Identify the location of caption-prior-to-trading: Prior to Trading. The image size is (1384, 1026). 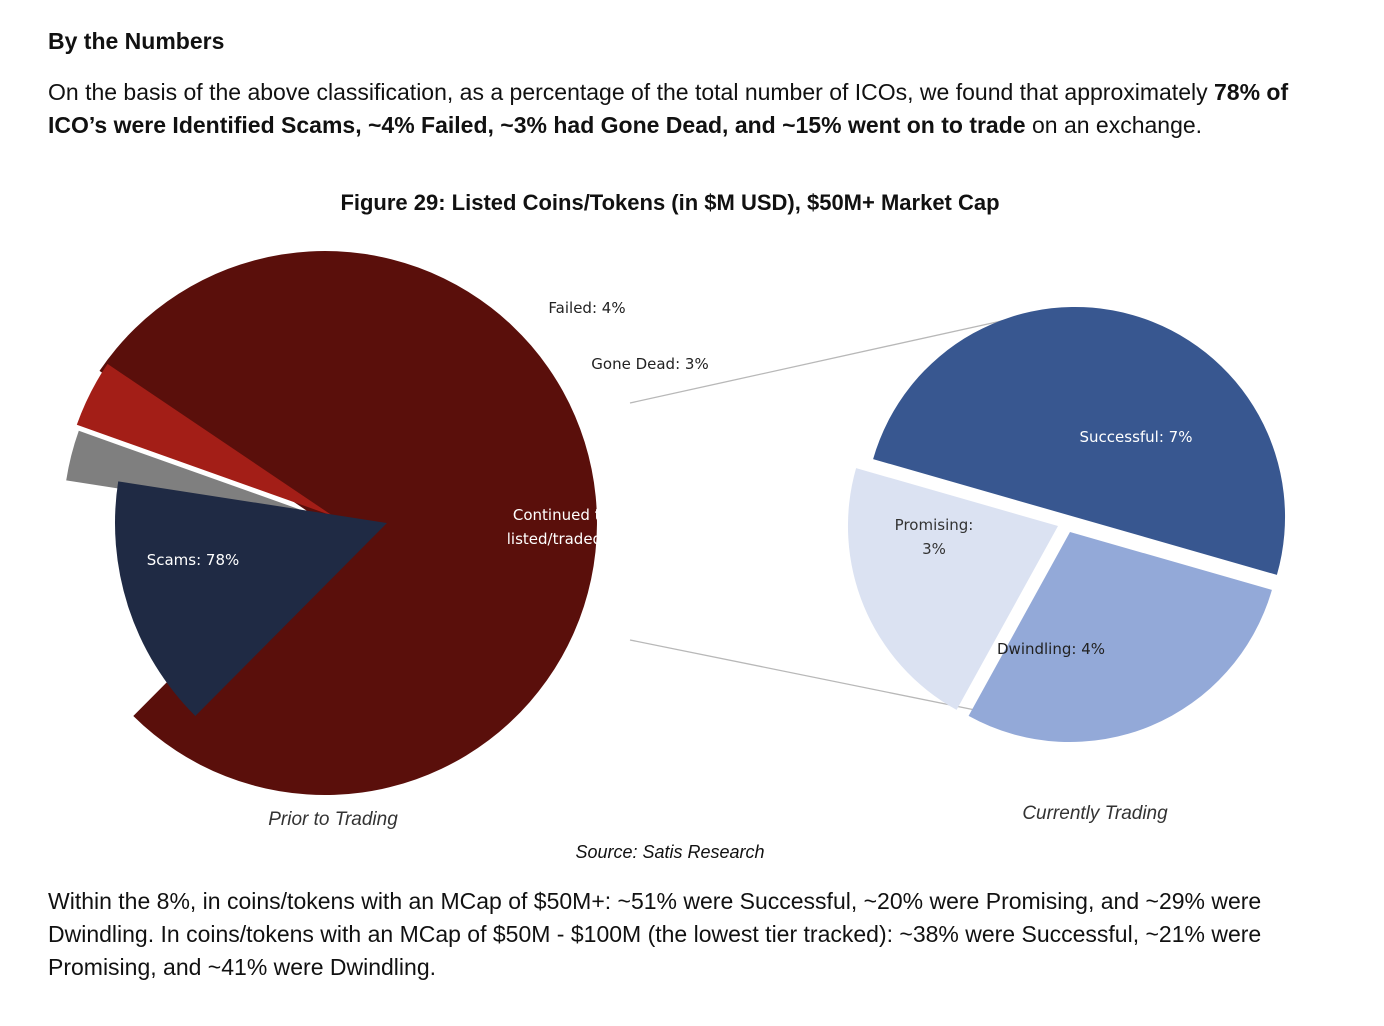
(333, 819).